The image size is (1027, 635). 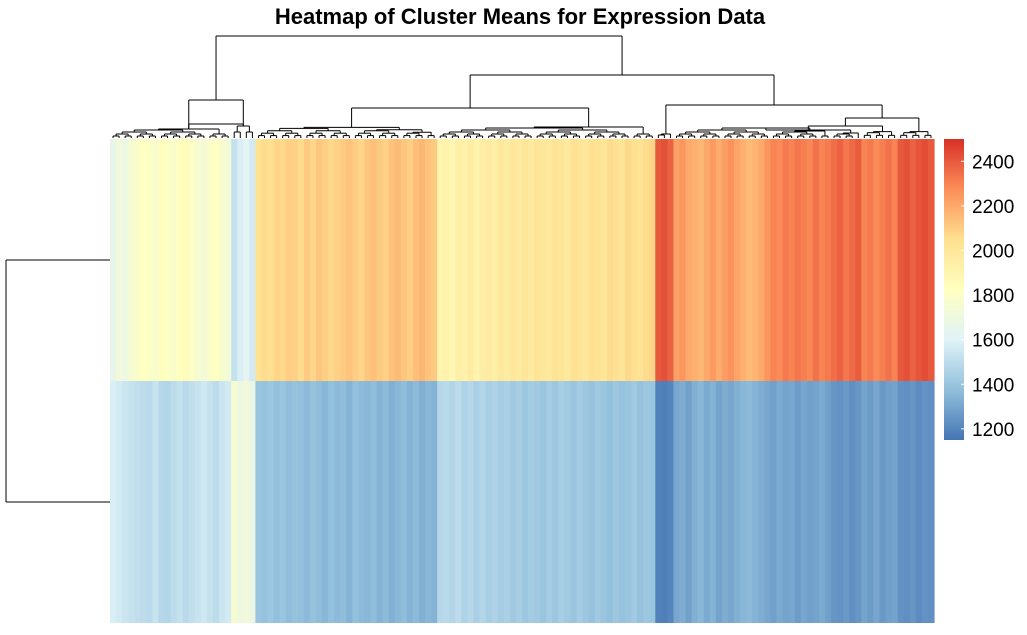 I want to click on colorbar-tick-label: 1800, so click(x=993, y=296).